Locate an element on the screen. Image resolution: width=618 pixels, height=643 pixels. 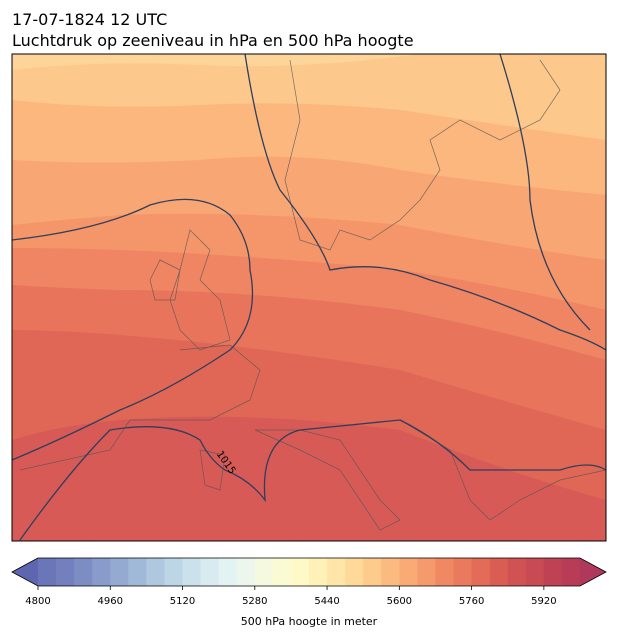
colorbar-label: 500 hPa hoogte in meter is located at coordinates (309, 621).